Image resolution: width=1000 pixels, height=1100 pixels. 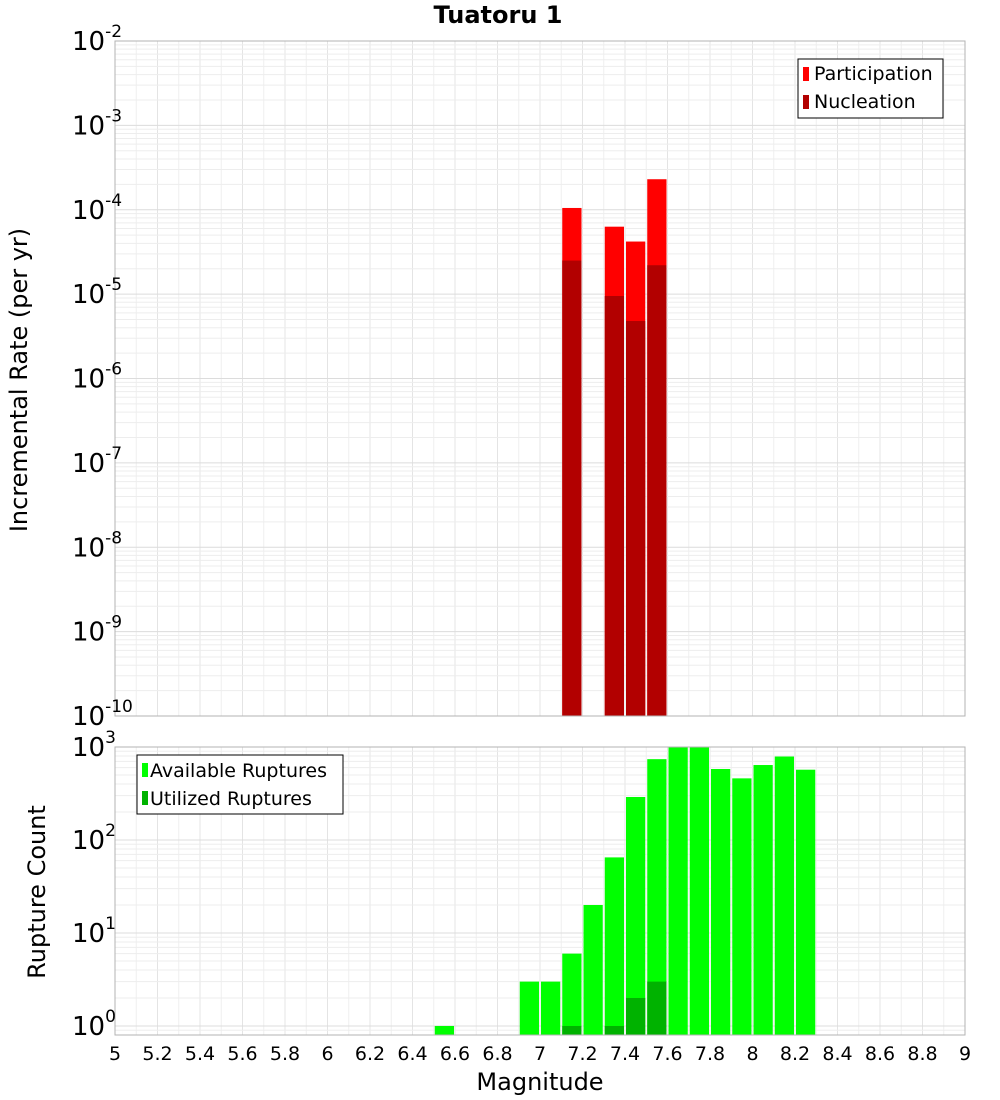 I want to click on rate-y-axis-ticks: 10⁻¹⁰ 10⁻⁹ 10⁻⁸ 10⁻⁷ 10⁻⁶ 10⁻⁵ 10⁻⁴ 10⁻³ 10⁻², so click(x=102, y=377).